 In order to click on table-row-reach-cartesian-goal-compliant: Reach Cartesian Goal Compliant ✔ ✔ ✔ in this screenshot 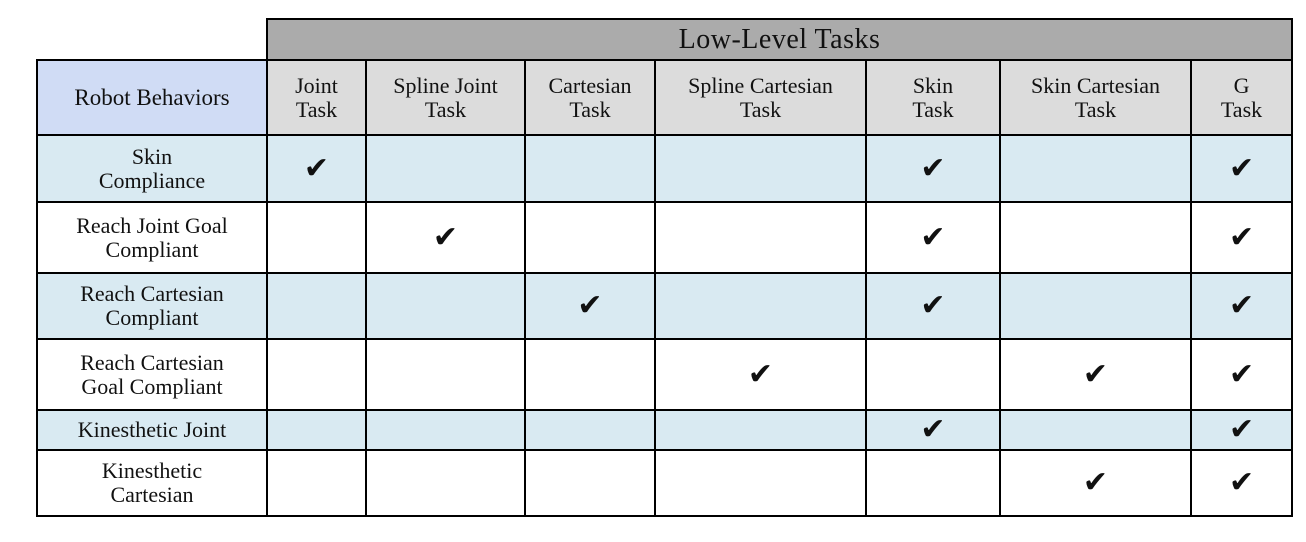, I will do `click(665, 374)`.